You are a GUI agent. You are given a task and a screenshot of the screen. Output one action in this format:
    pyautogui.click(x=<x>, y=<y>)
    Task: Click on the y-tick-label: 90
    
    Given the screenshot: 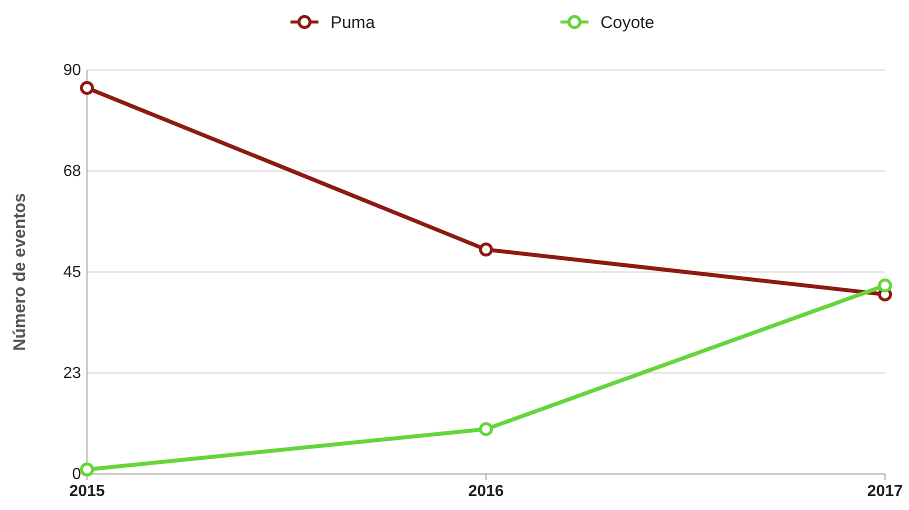 What is the action you would take?
    pyautogui.click(x=72, y=70)
    